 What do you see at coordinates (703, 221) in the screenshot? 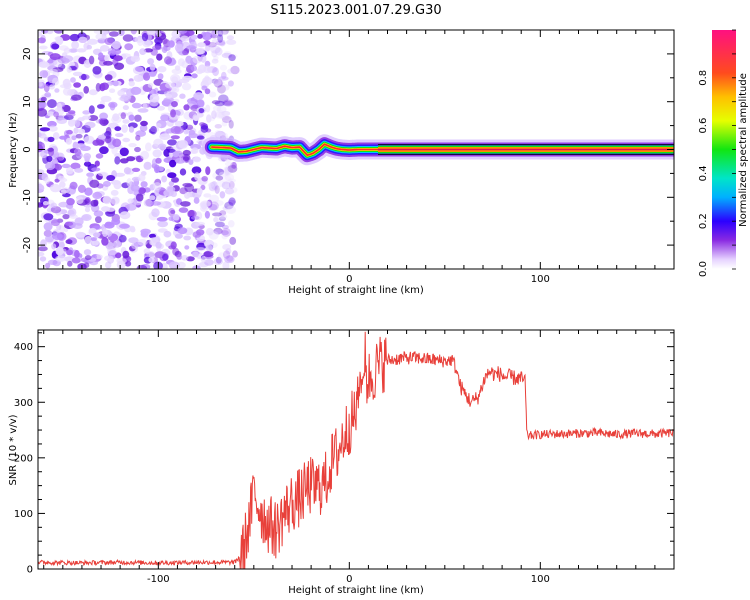
I see `colorbar-tick-label: 0.2` at bounding box center [703, 221].